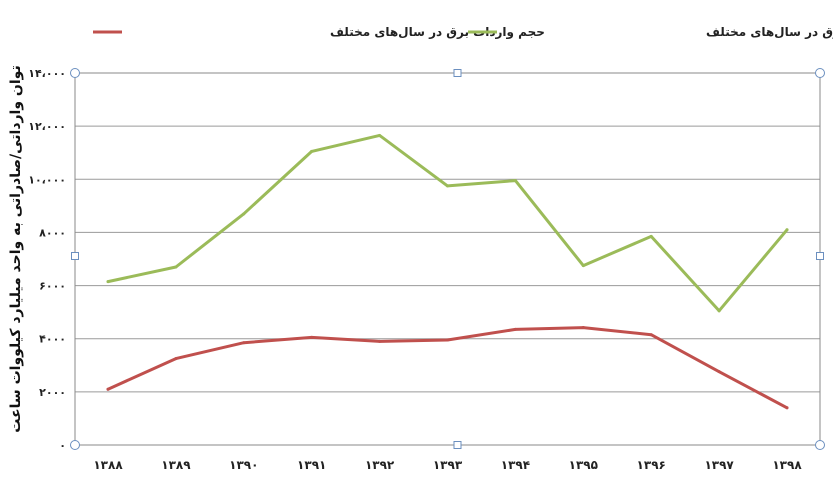 The image size is (833, 481). Describe the element at coordinates (47, 126) in the screenshot. I see `y-tick-label: ۱۲،۰۰۰` at that location.